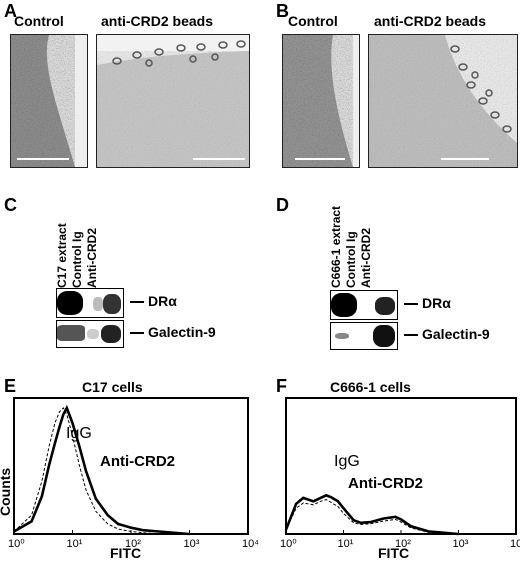 This screenshot has width=520, height=563. Describe the element at coordinates (133, 544) in the screenshot. I see `chart-e-tick-label-2: 10²` at that location.